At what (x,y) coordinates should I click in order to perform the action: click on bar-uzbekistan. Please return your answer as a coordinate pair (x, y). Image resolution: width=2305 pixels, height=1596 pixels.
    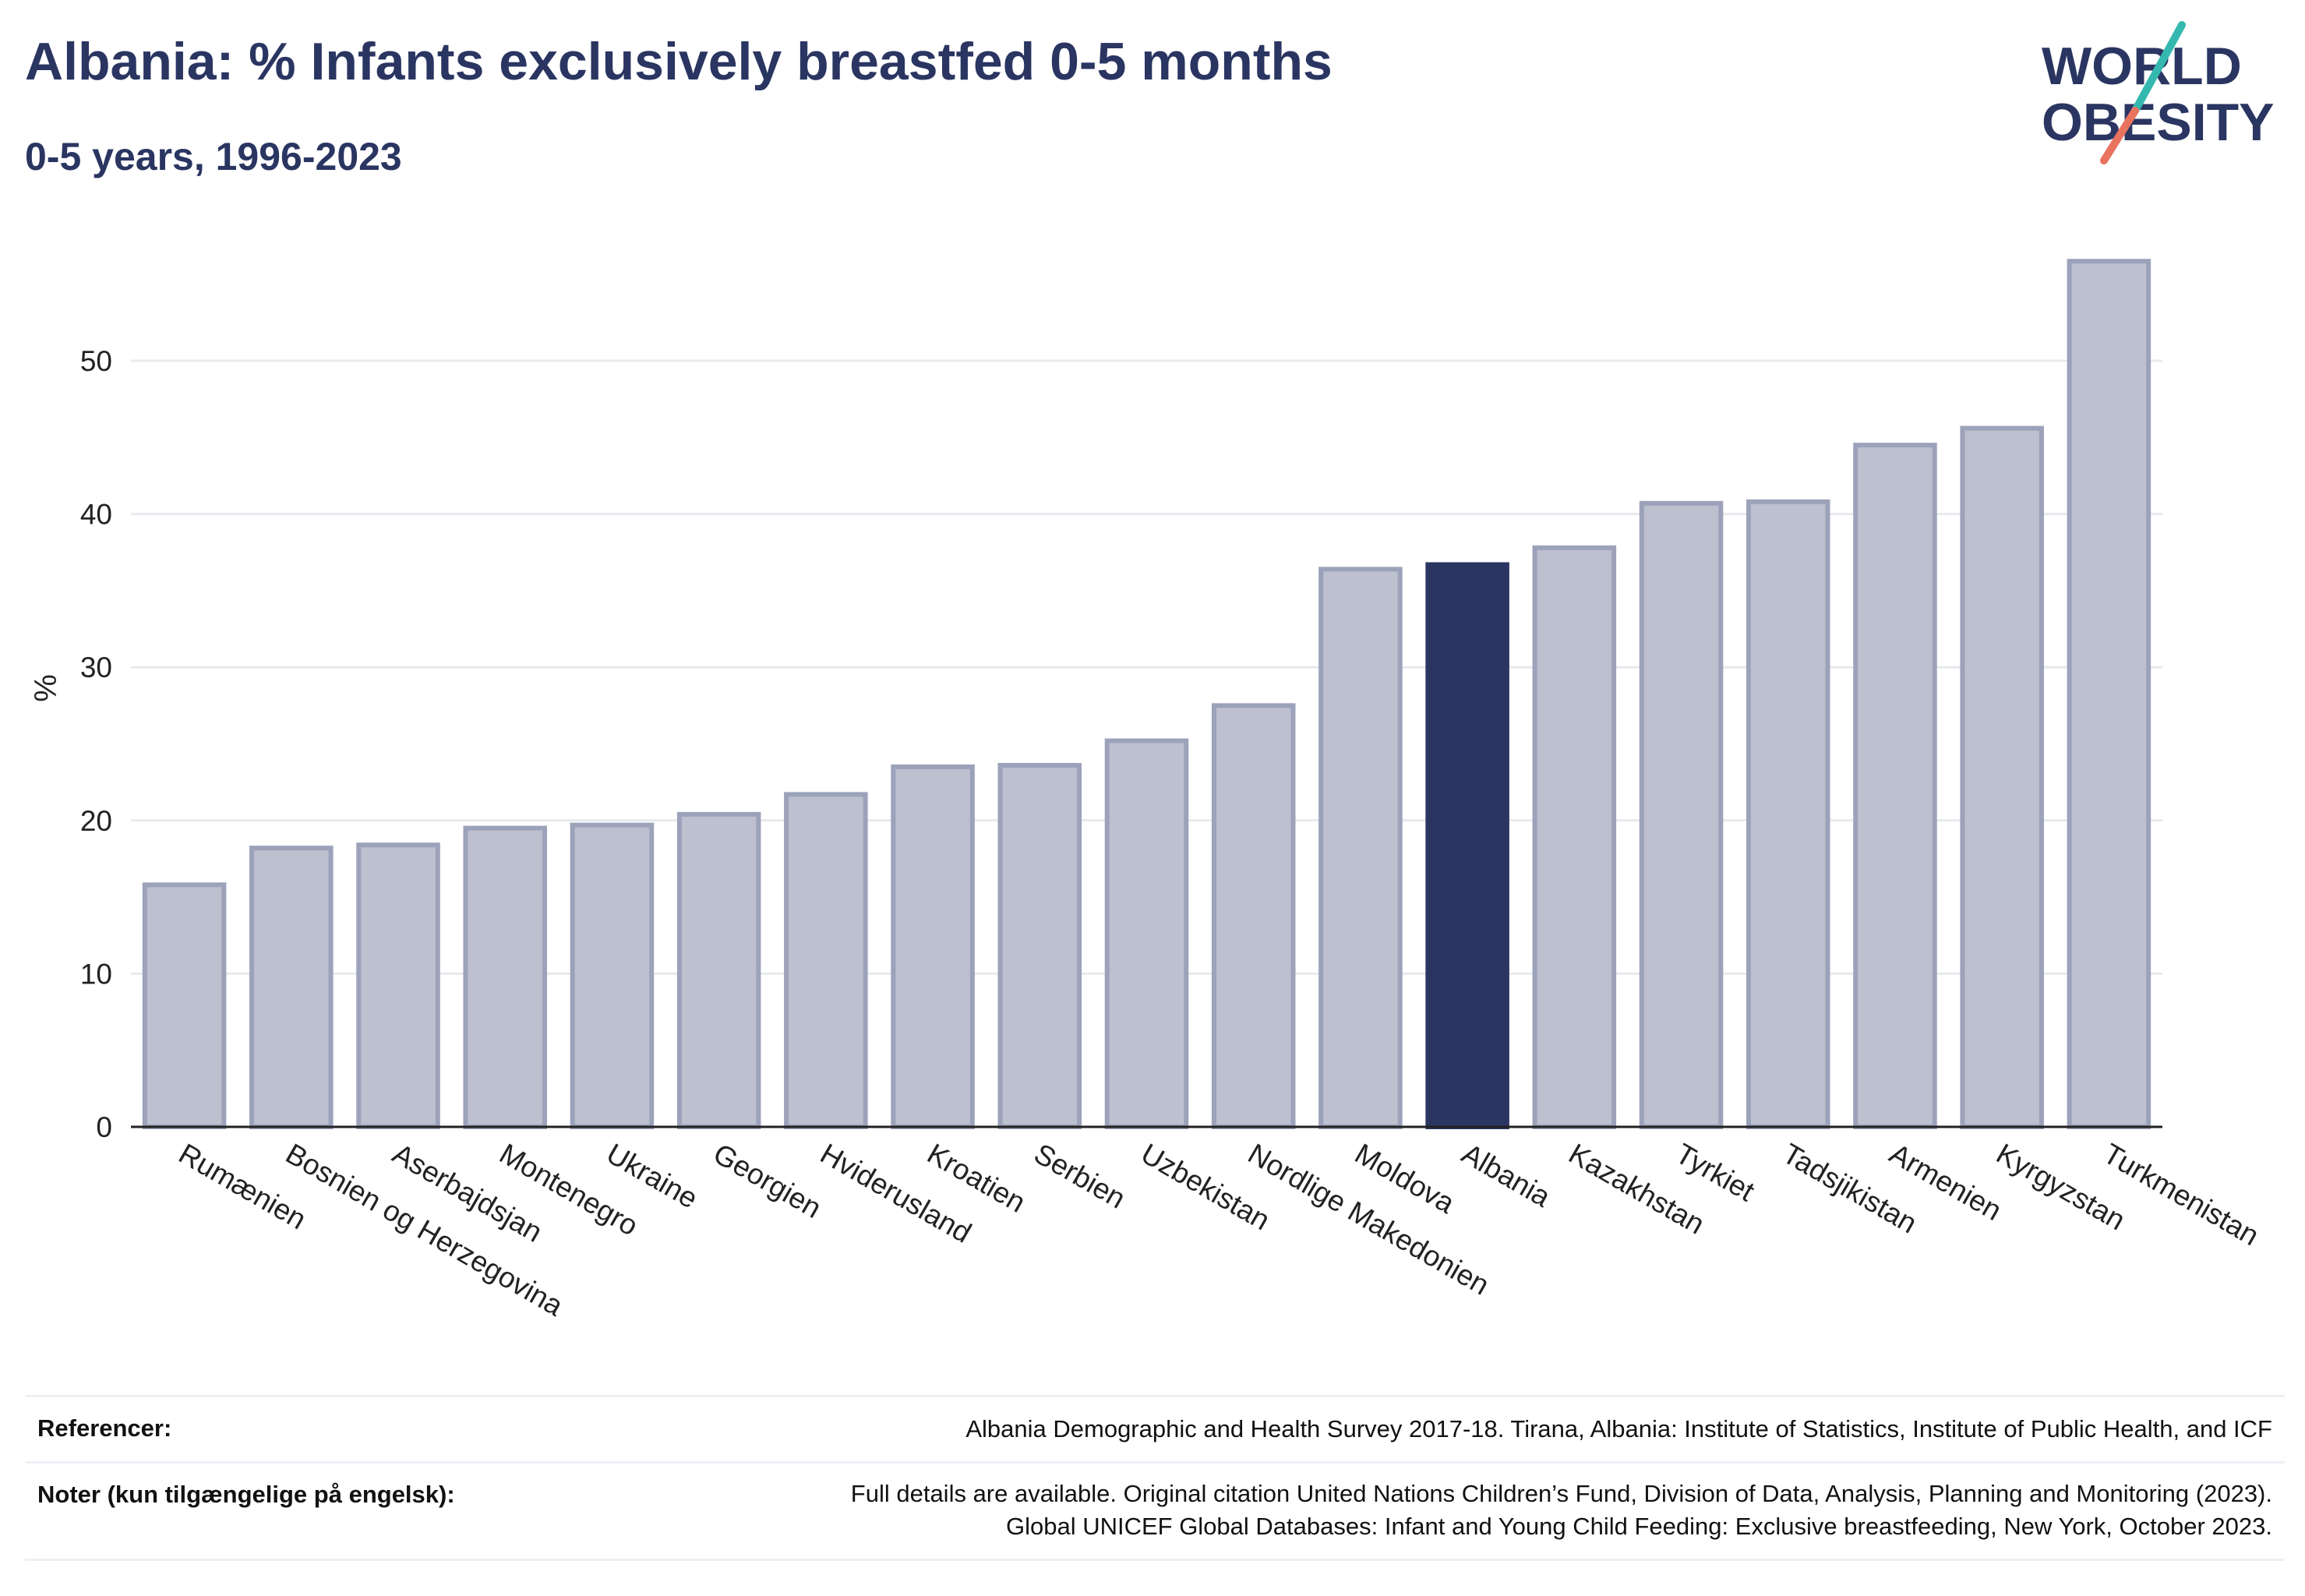
    Looking at the image, I should click on (1146, 933).